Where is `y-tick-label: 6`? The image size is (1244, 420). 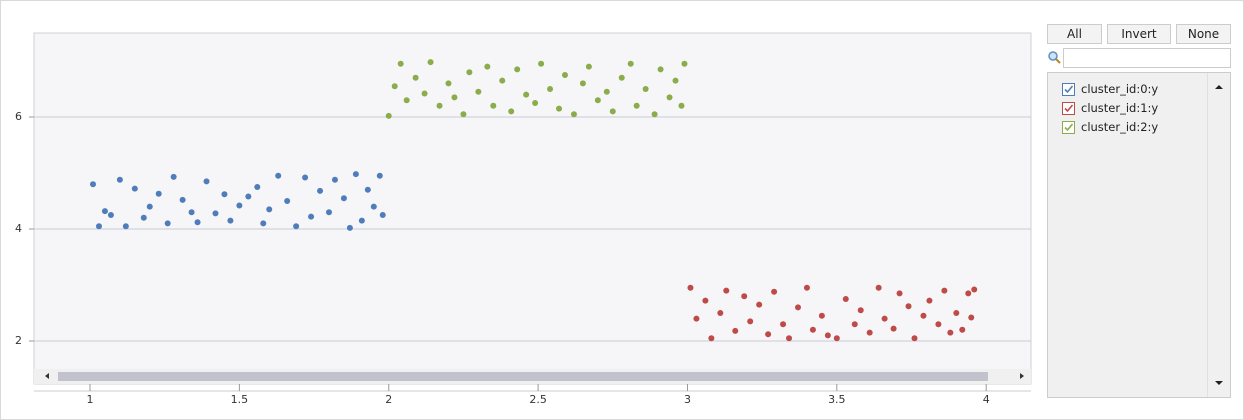
y-tick-label: 6 is located at coordinates (18, 116).